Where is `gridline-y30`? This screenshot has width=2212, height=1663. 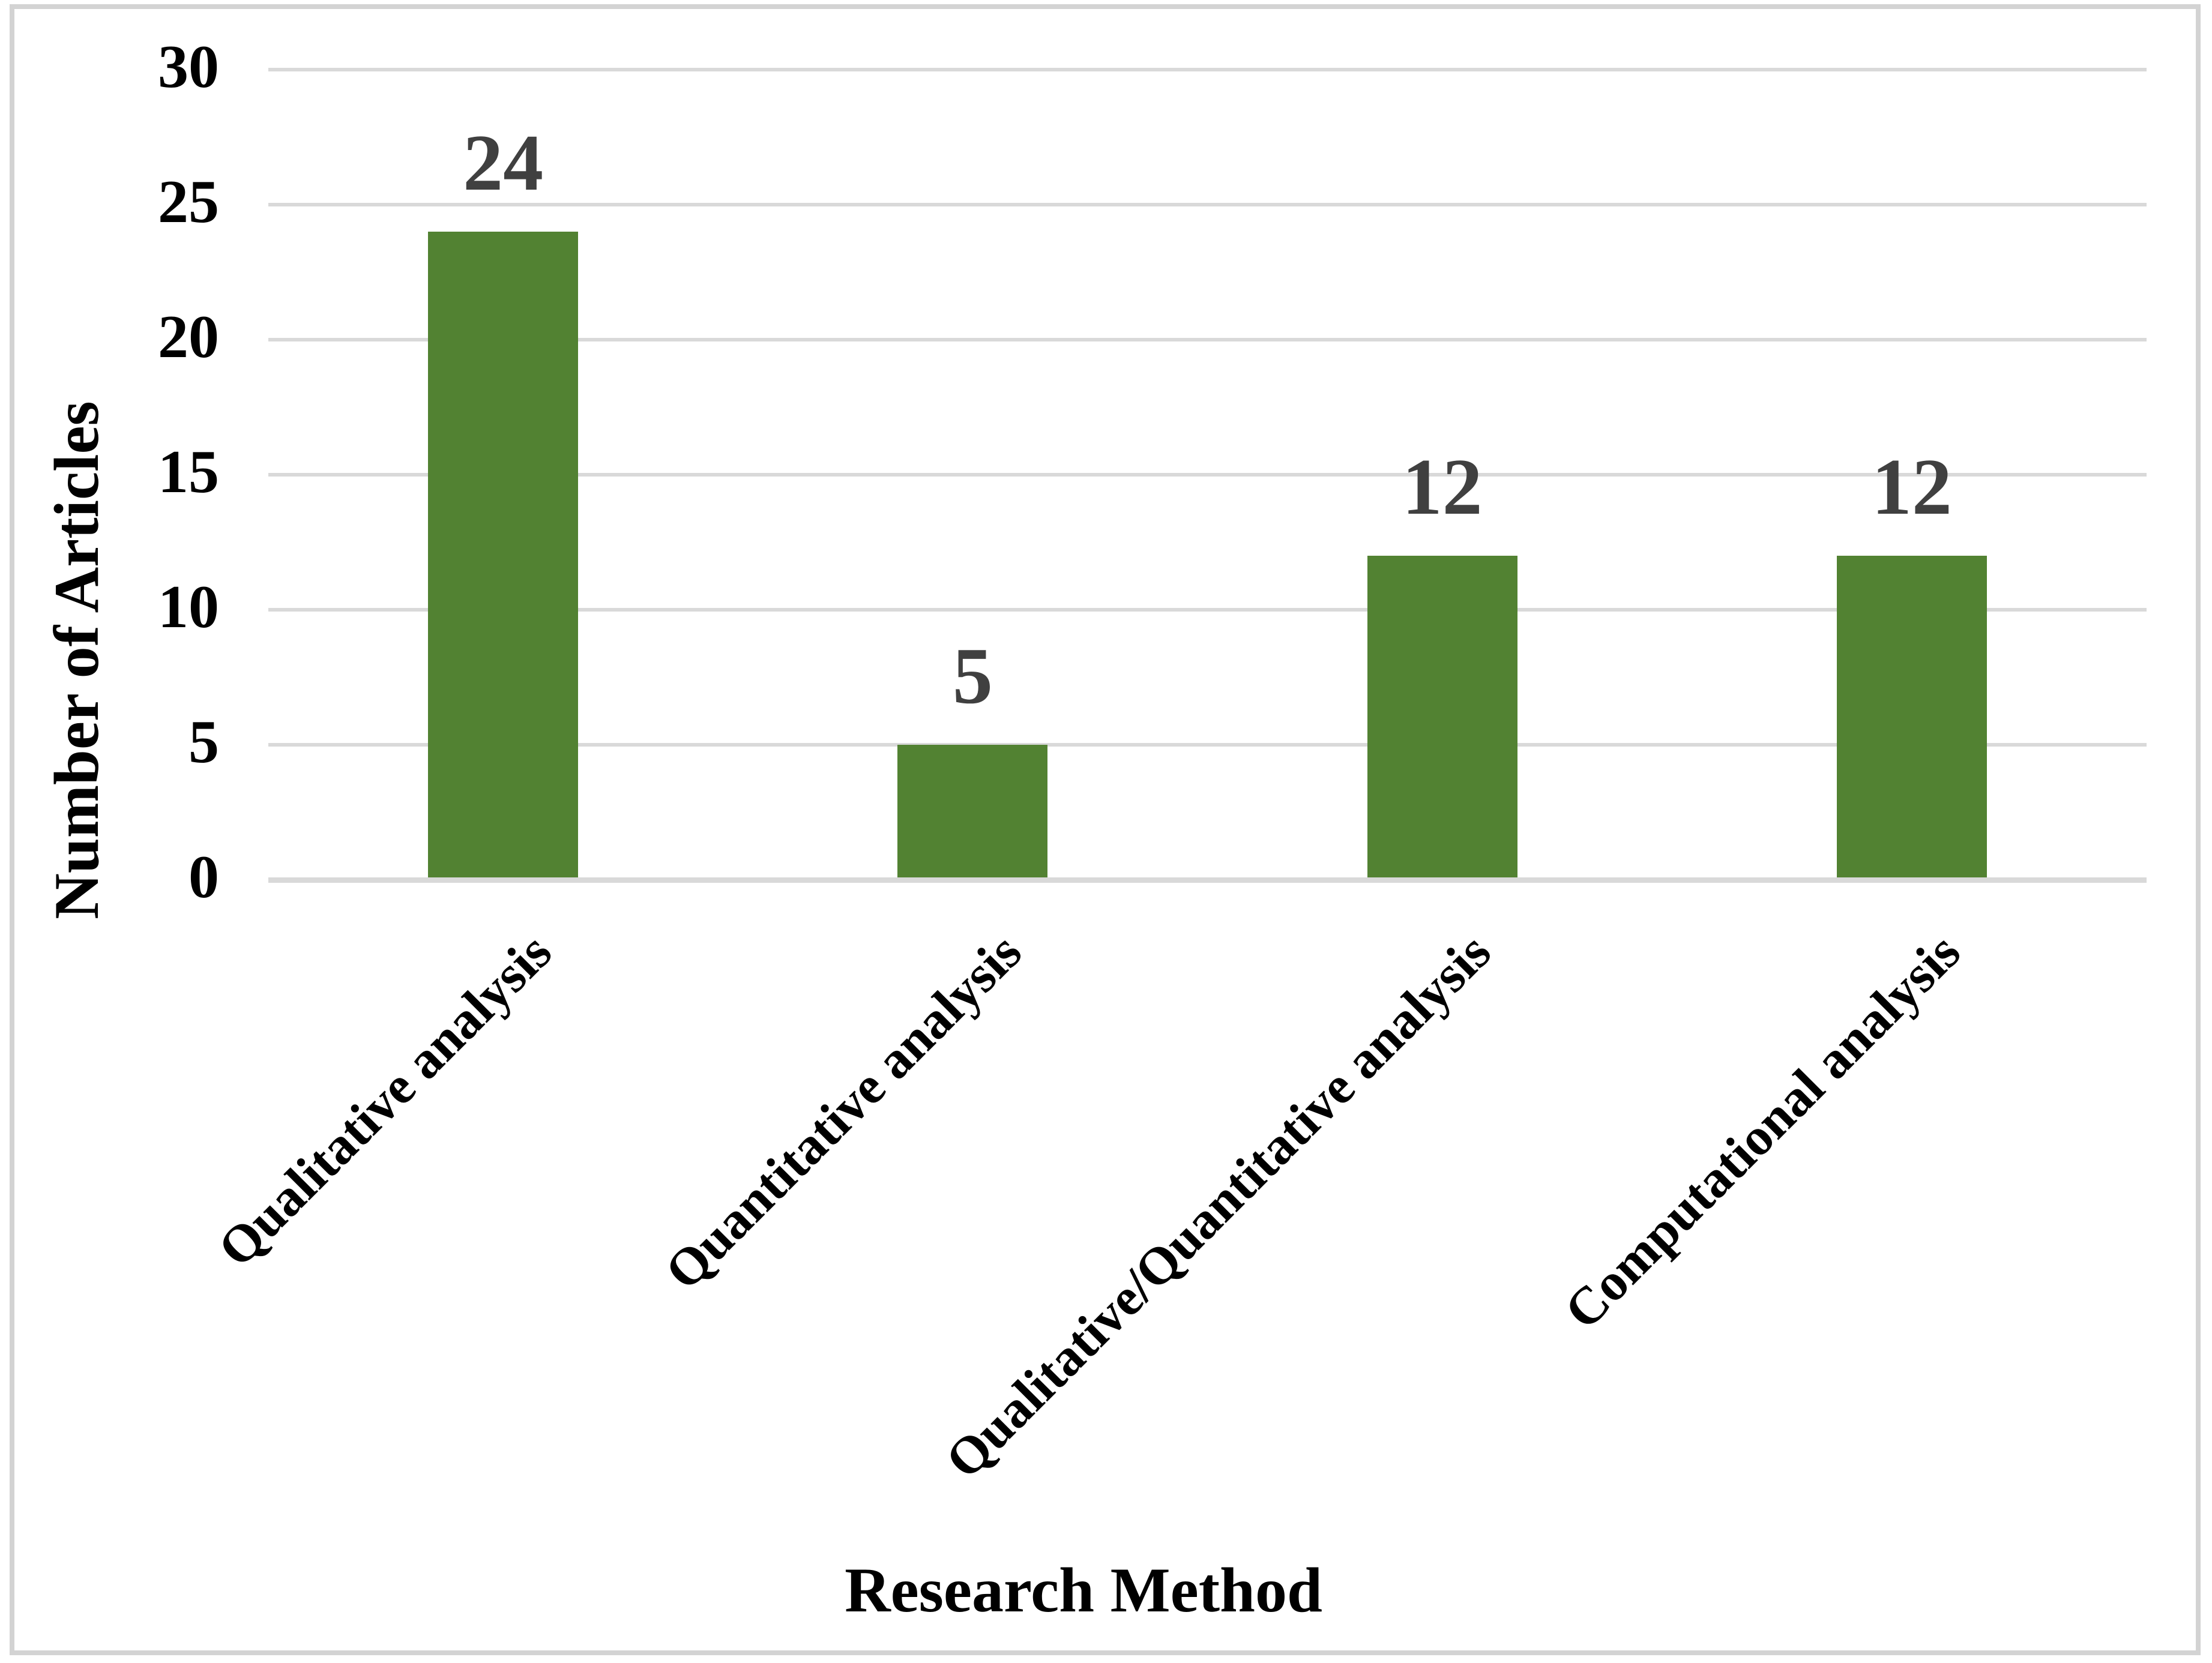 gridline-y30 is located at coordinates (1207, 69).